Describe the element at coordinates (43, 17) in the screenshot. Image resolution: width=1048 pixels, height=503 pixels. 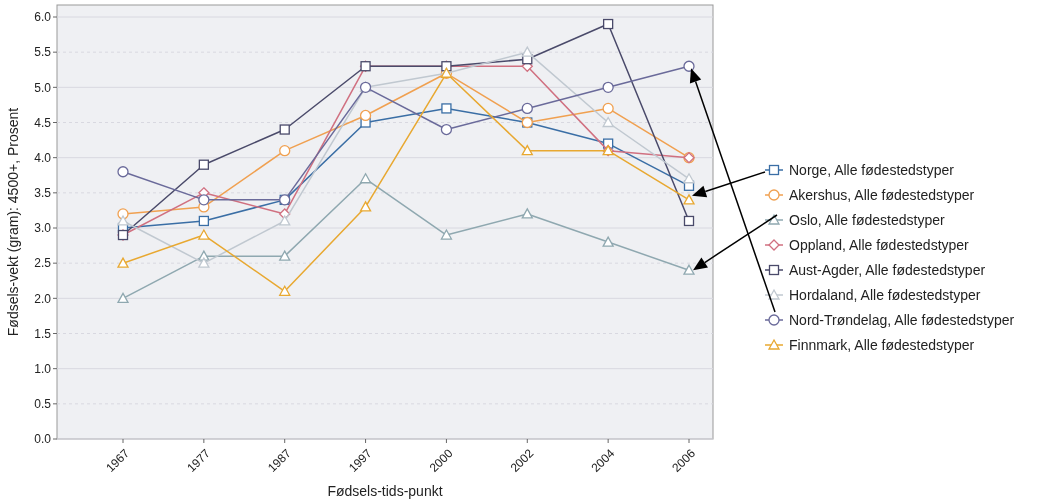
I see `y-tick-label: 6.0` at that location.